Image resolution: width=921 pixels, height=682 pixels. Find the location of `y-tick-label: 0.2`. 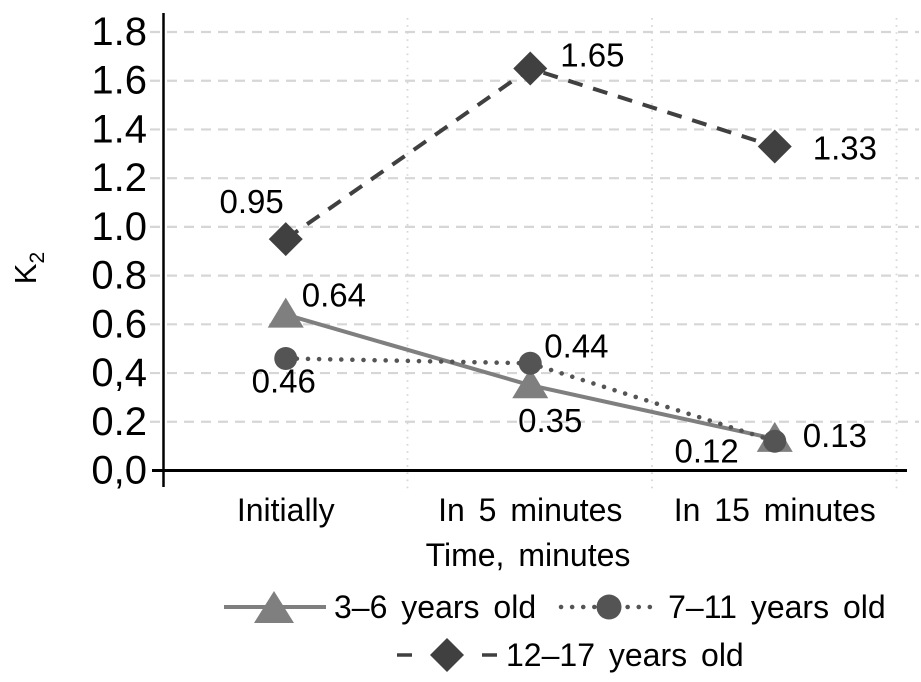

y-tick-label: 0.2 is located at coordinates (119, 422).